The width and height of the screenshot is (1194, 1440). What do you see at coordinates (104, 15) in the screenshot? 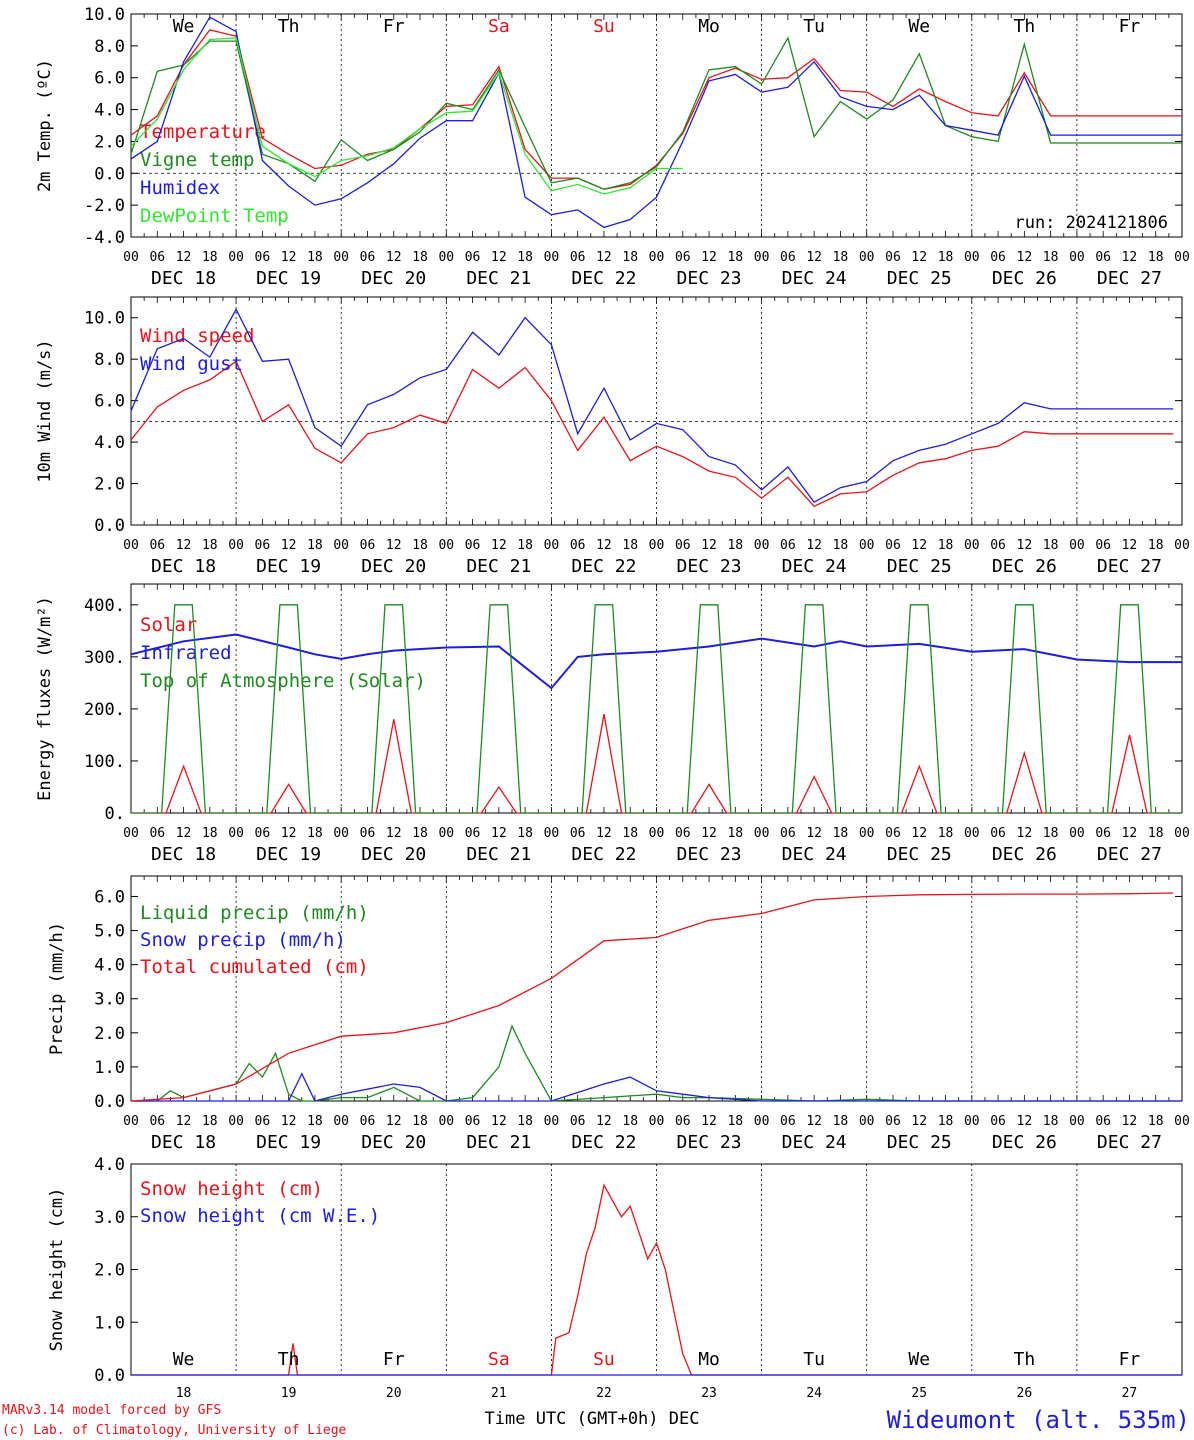
I see `y-tick-label: 10.0` at bounding box center [104, 15].